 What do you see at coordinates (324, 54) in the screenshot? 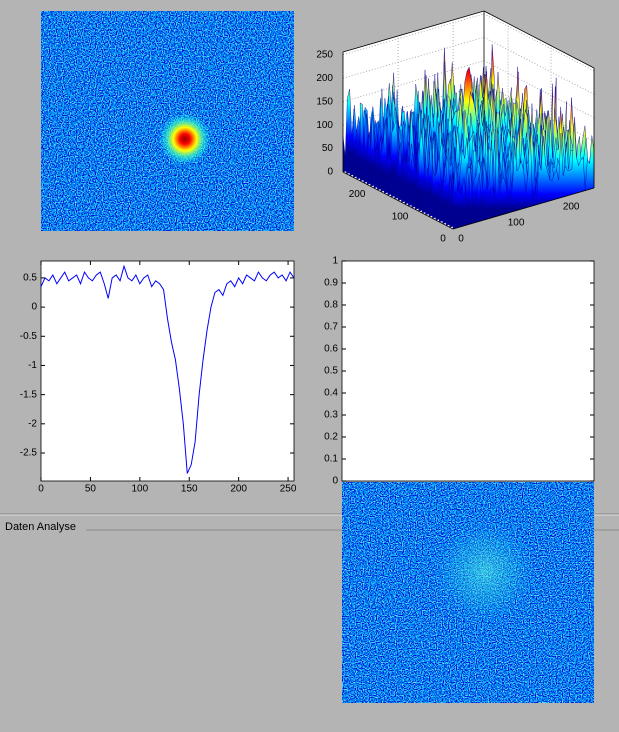
I see `z-tick-label: 250` at bounding box center [324, 54].